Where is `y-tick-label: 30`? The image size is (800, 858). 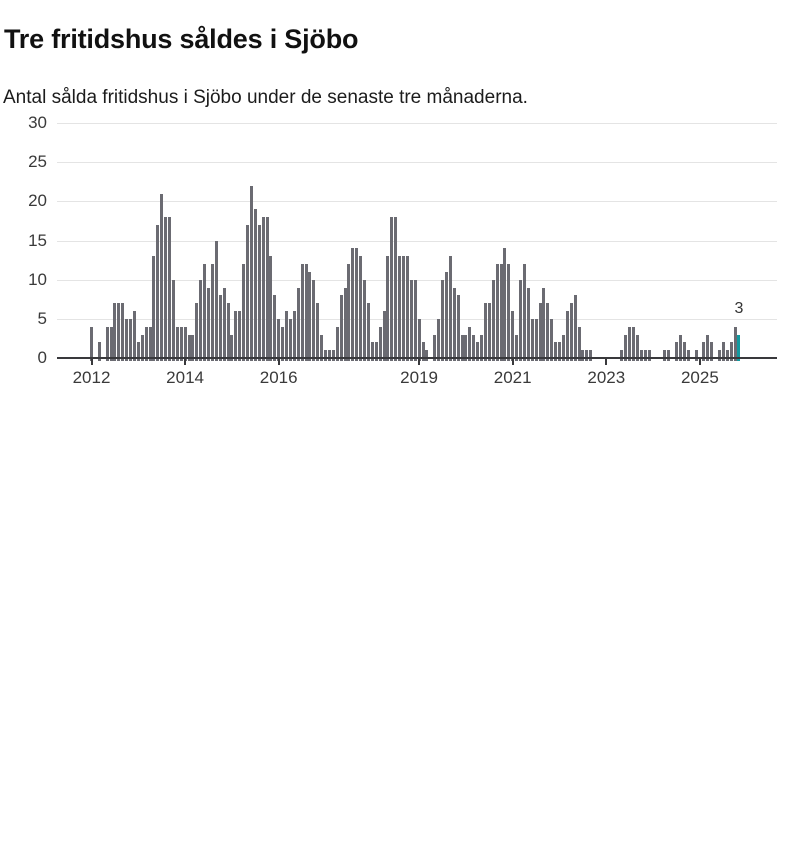 y-tick-label: 30 is located at coordinates (37, 122).